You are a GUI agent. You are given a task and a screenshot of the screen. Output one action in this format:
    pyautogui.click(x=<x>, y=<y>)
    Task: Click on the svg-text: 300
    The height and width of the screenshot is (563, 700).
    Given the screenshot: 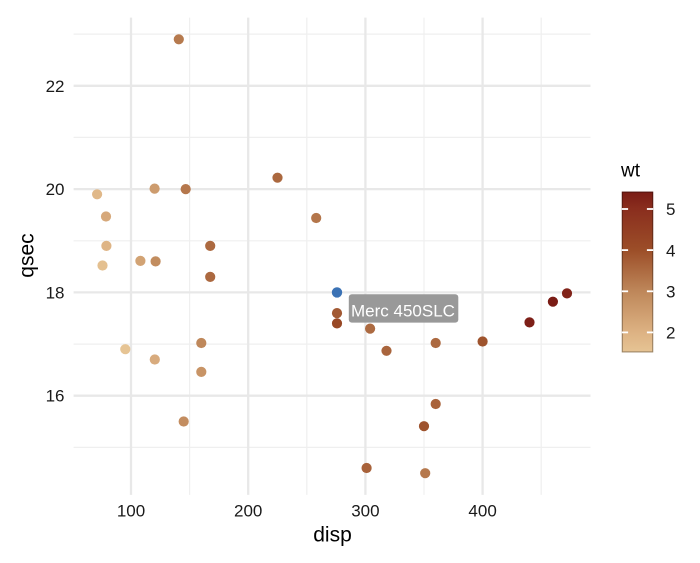 What is the action you would take?
    pyautogui.click(x=365, y=511)
    